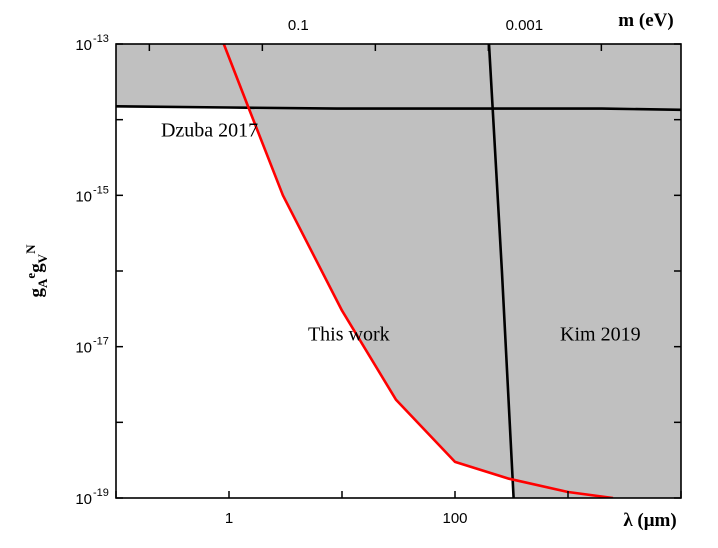 The width and height of the screenshot is (718, 548). Describe the element at coordinates (525, 25) in the screenshot. I see `top-tick-label: 0.001` at that location.